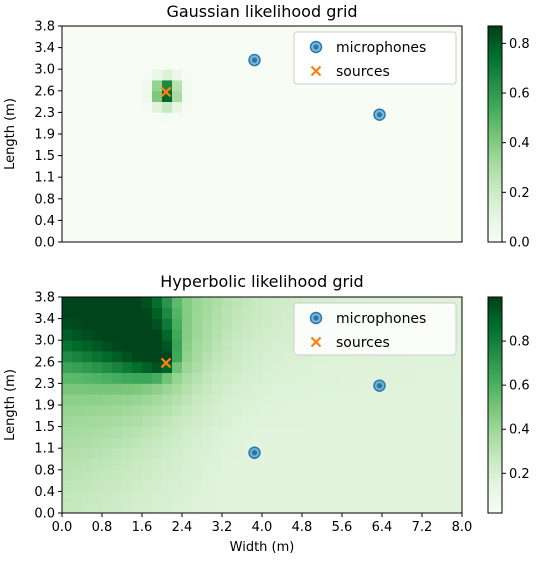 The height and width of the screenshot is (566, 538). Describe the element at coordinates (44, 362) in the screenshot. I see `y-tick-label: 2.6` at that location.